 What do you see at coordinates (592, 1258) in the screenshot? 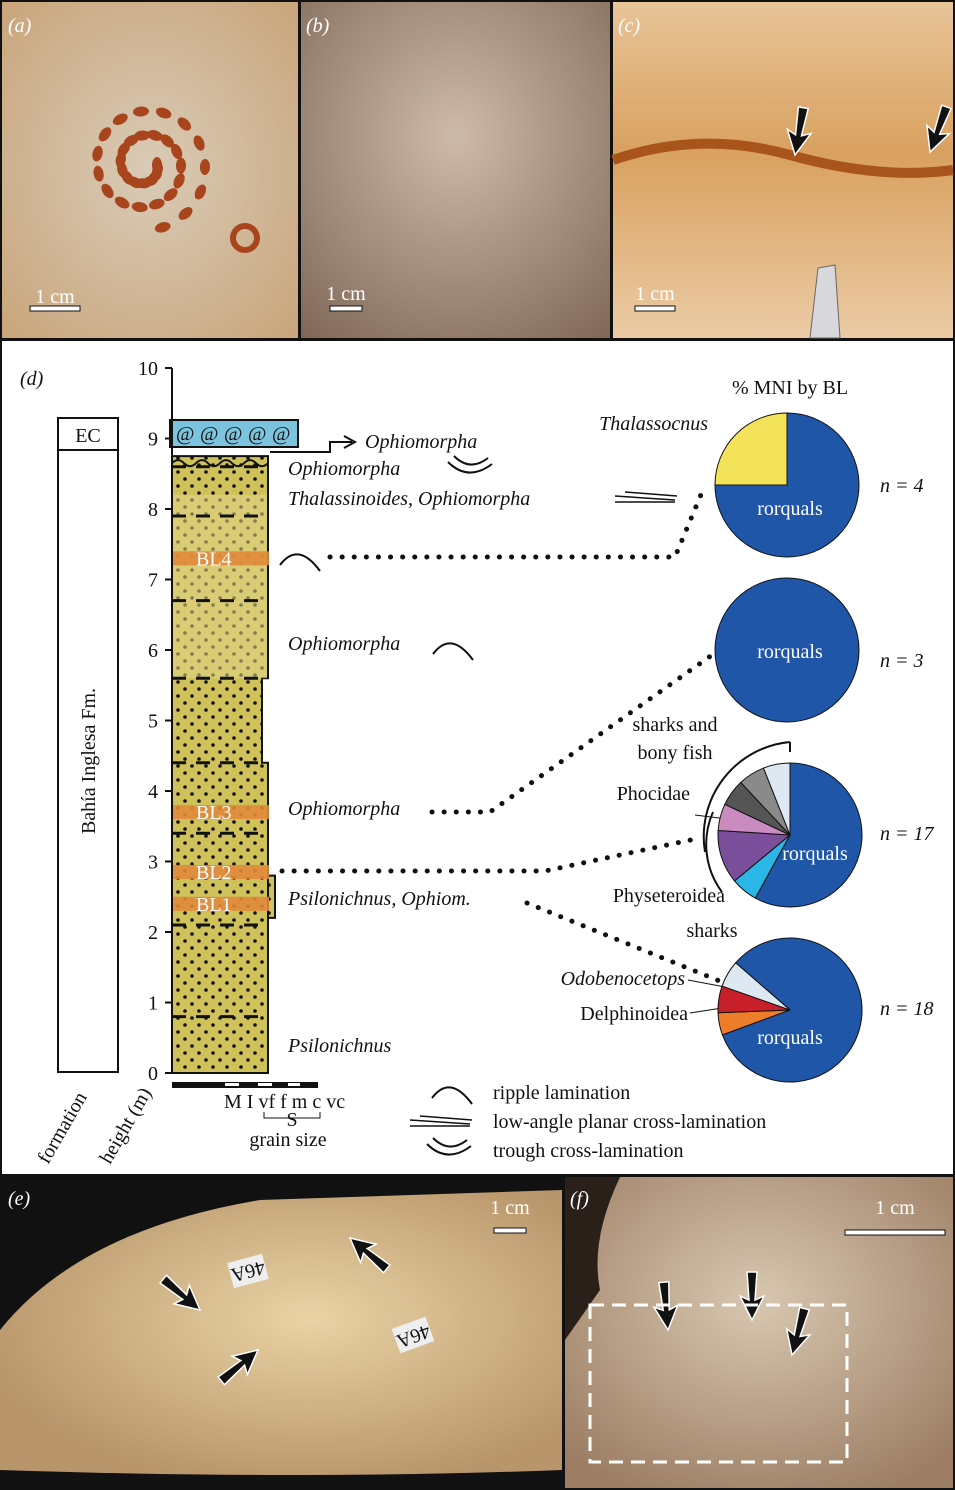
I see `photo-f-shadow` at bounding box center [592, 1258].